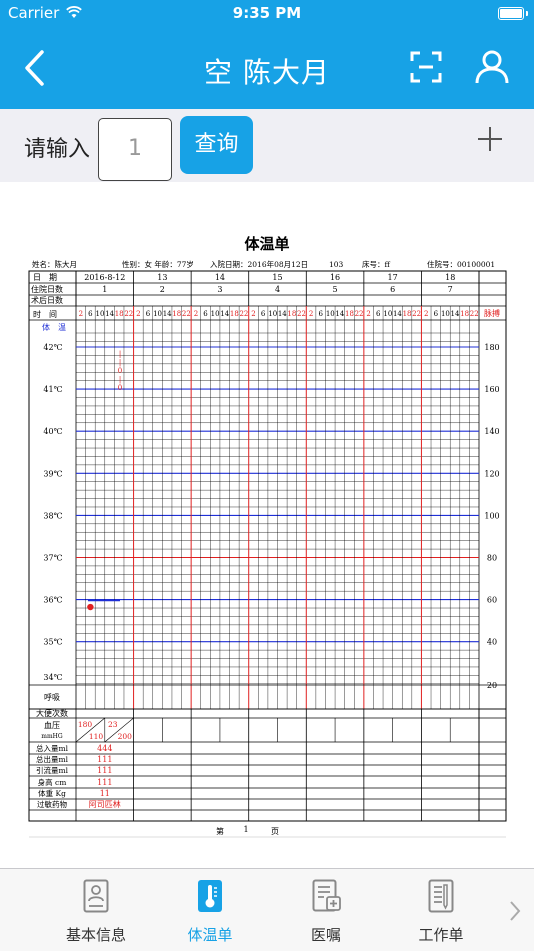  What do you see at coordinates (376, 264) in the screenshot?
I see `bed-label: 床号：ff` at bounding box center [376, 264].